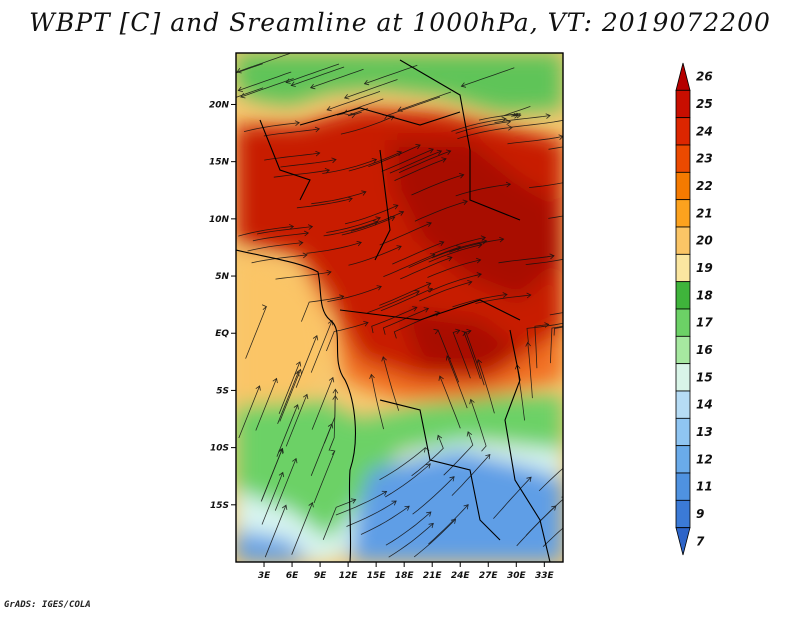 The image size is (800, 618). What do you see at coordinates (517, 576) in the screenshot?
I see `lon-label: 30E` at bounding box center [517, 576].